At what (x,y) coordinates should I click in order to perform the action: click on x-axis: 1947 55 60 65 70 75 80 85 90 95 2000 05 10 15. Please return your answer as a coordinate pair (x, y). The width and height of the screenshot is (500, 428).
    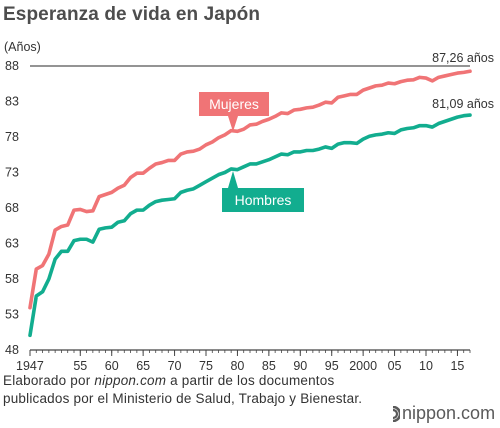
    Looking at the image, I should click on (243, 360).